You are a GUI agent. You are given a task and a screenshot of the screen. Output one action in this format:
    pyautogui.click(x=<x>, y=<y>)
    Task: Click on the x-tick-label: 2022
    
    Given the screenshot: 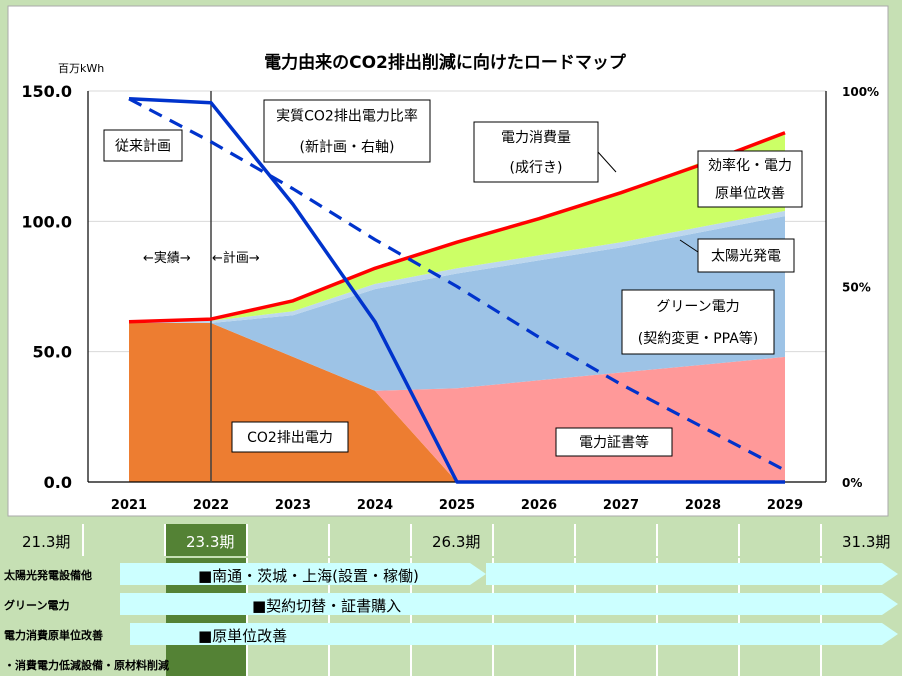 What is the action you would take?
    pyautogui.click(x=211, y=505)
    